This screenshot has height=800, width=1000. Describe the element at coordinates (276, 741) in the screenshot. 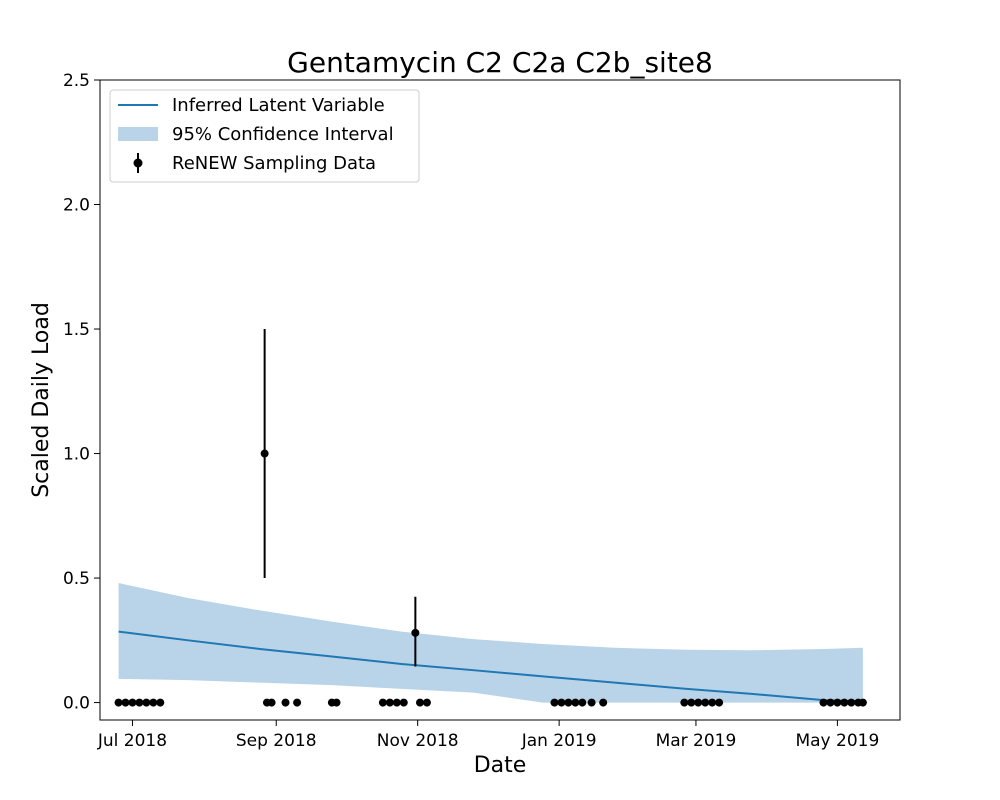

I see `x-tick-label: Sep 2018` at that location.